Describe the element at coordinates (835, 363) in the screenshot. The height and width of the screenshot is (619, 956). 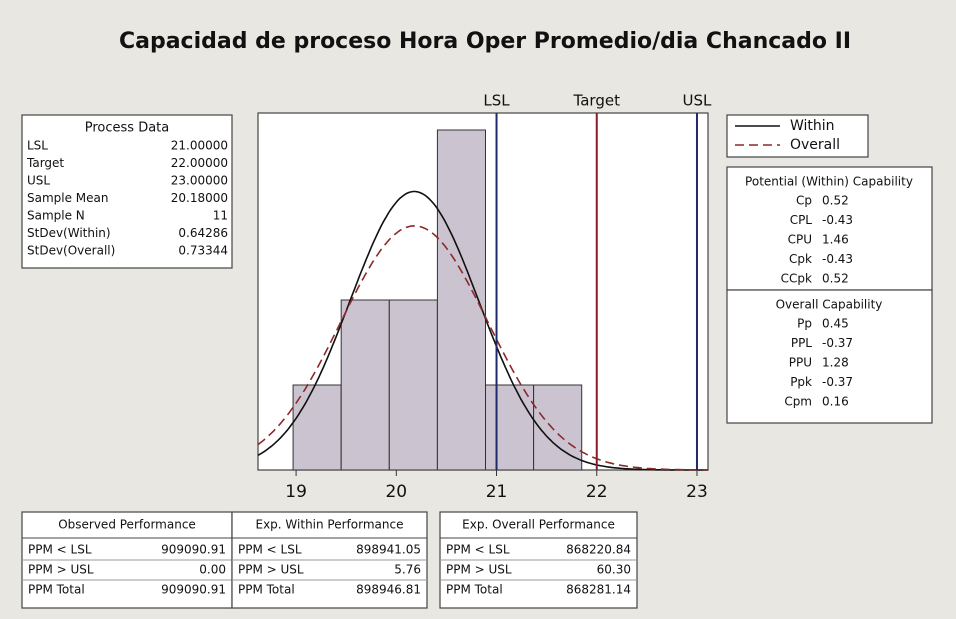
I see `row-value: 1.28` at that location.